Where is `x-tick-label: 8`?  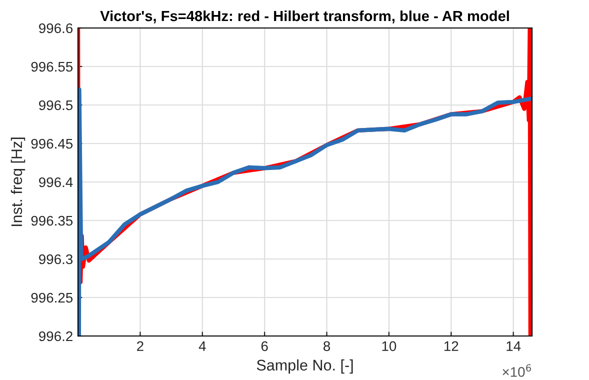
x-tick-label: 8 is located at coordinates (327, 346).